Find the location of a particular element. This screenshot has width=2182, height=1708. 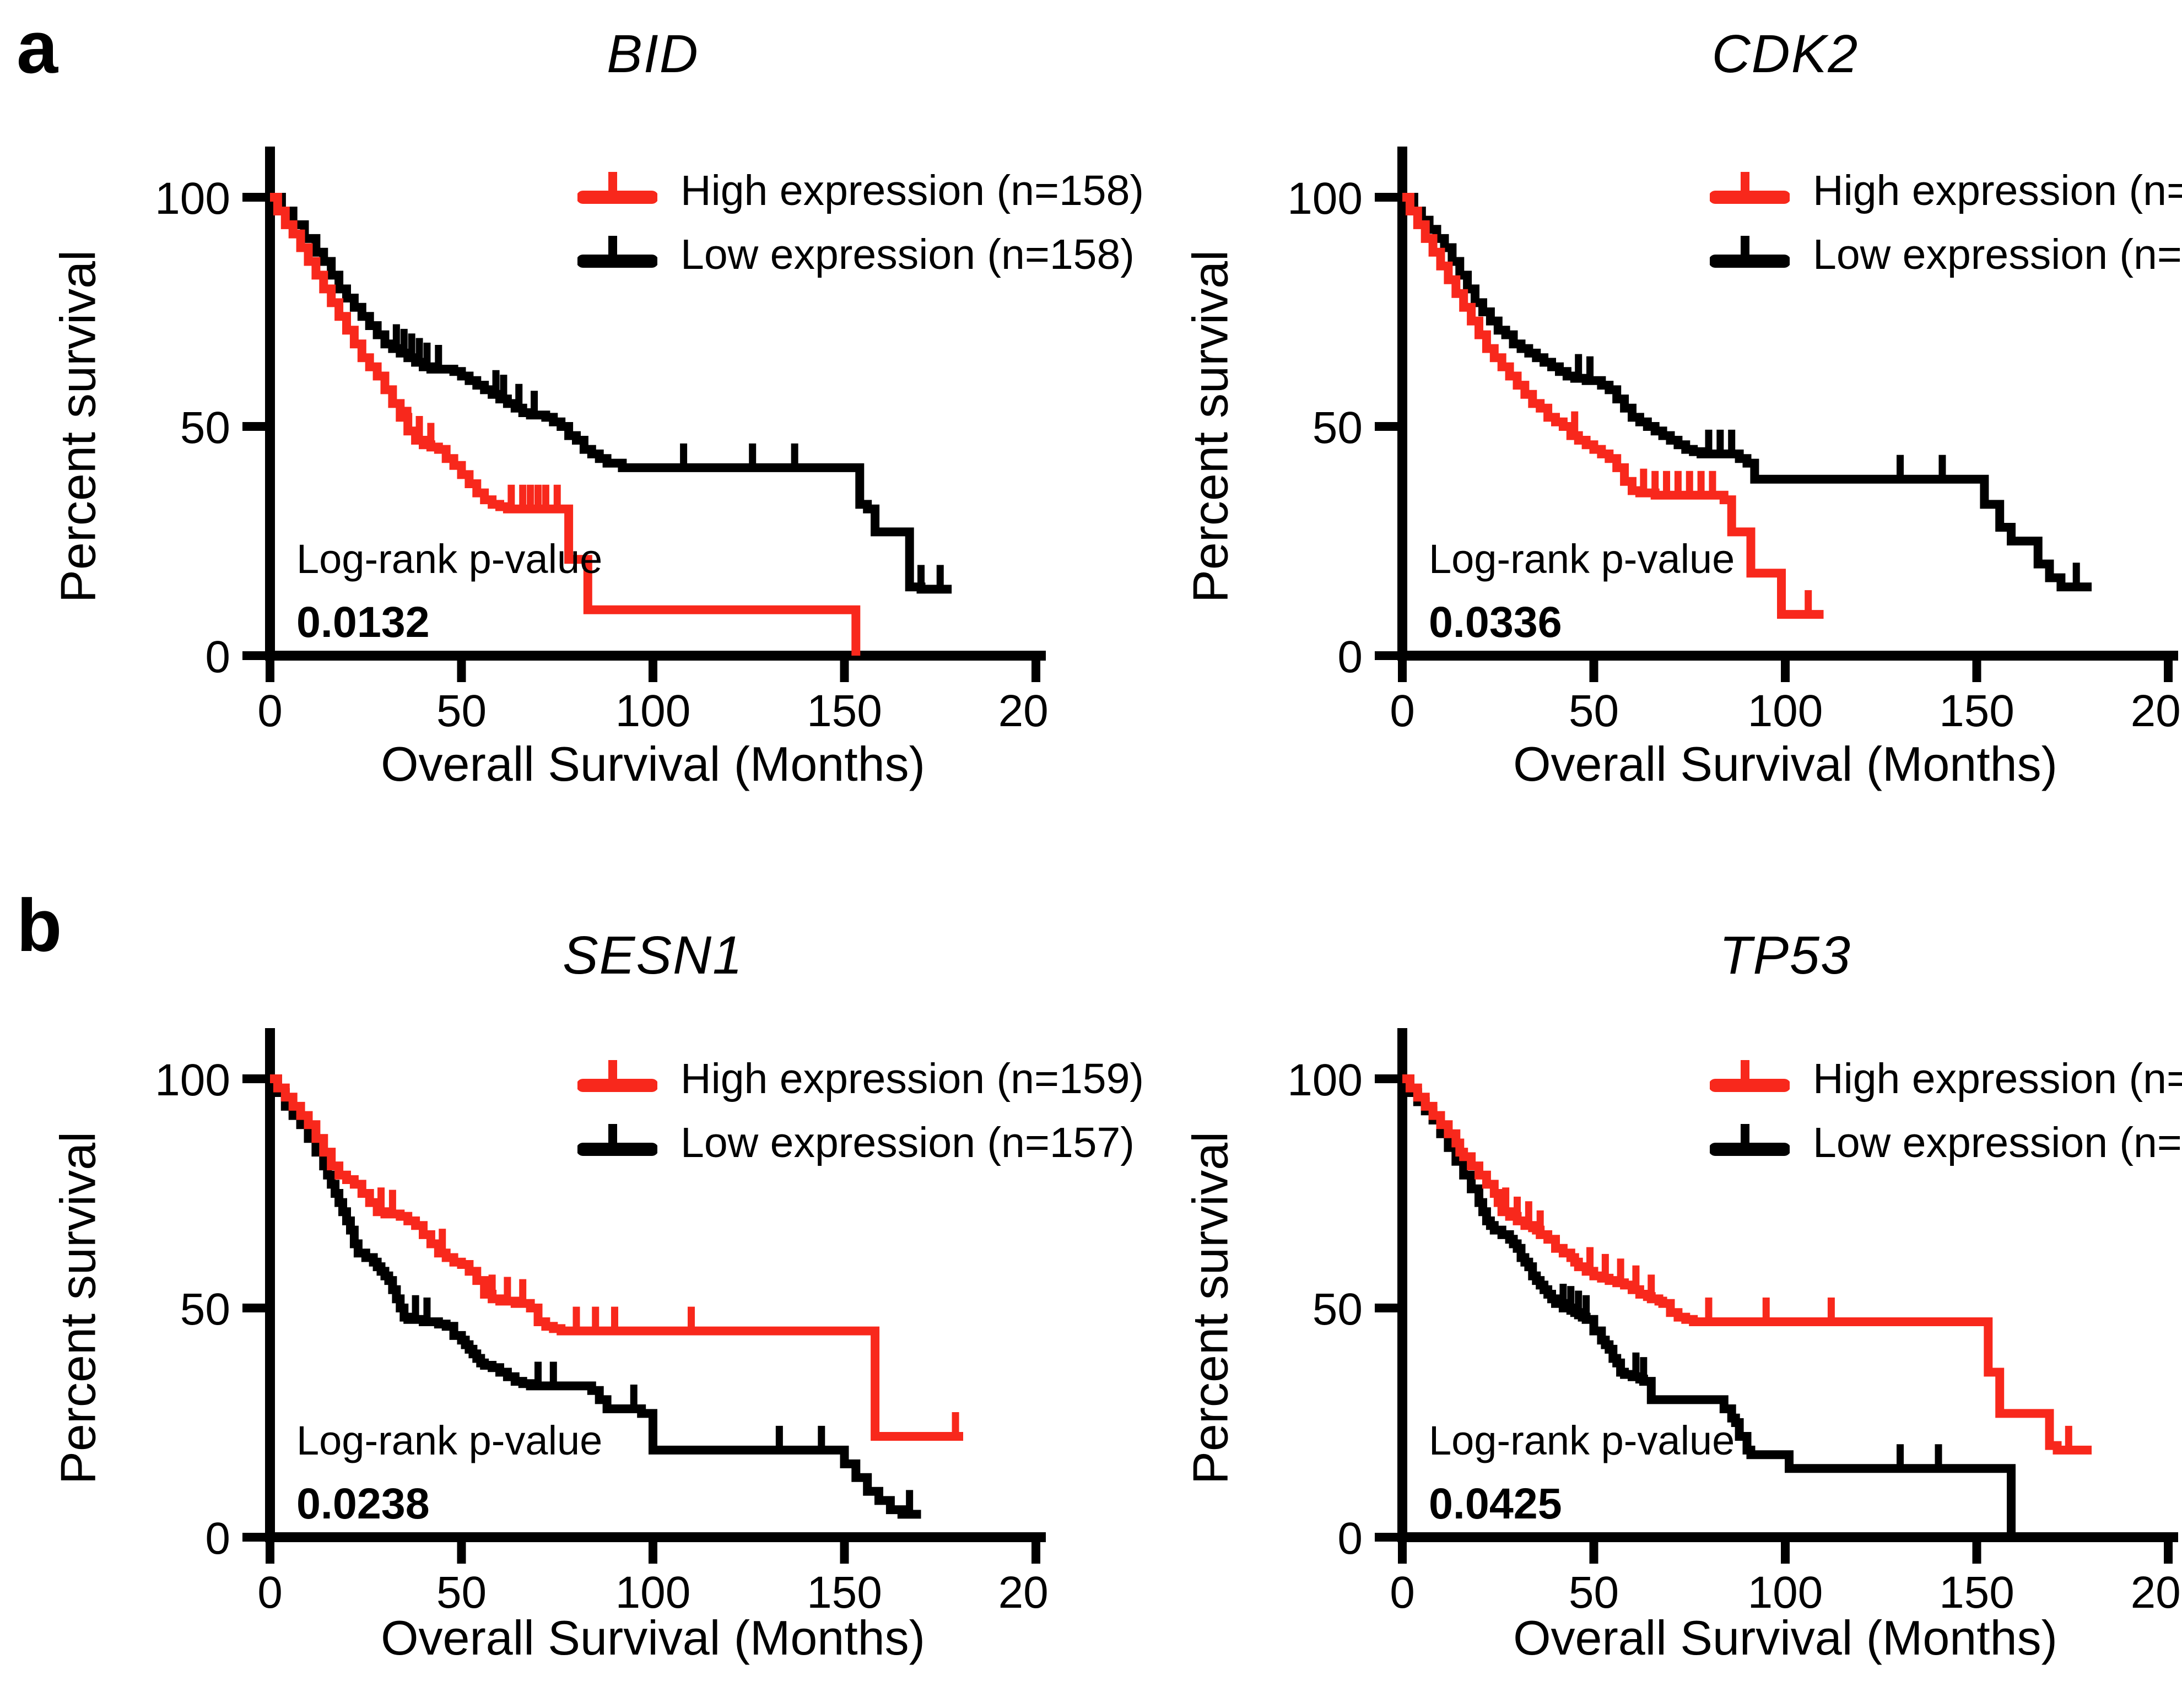

logrank-p-value: 0.0336 is located at coordinates (1496, 621).